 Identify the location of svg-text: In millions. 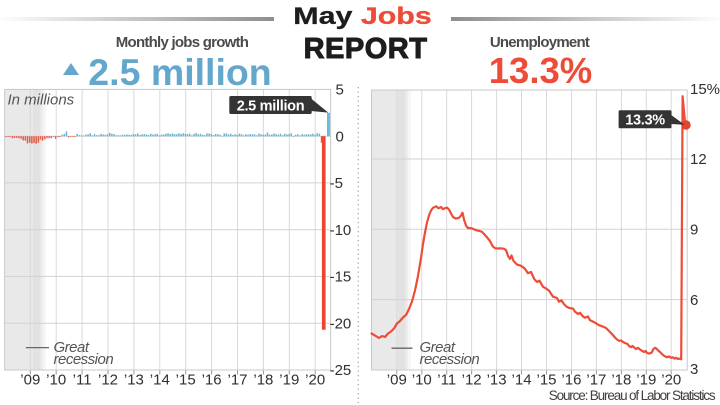
(41, 100).